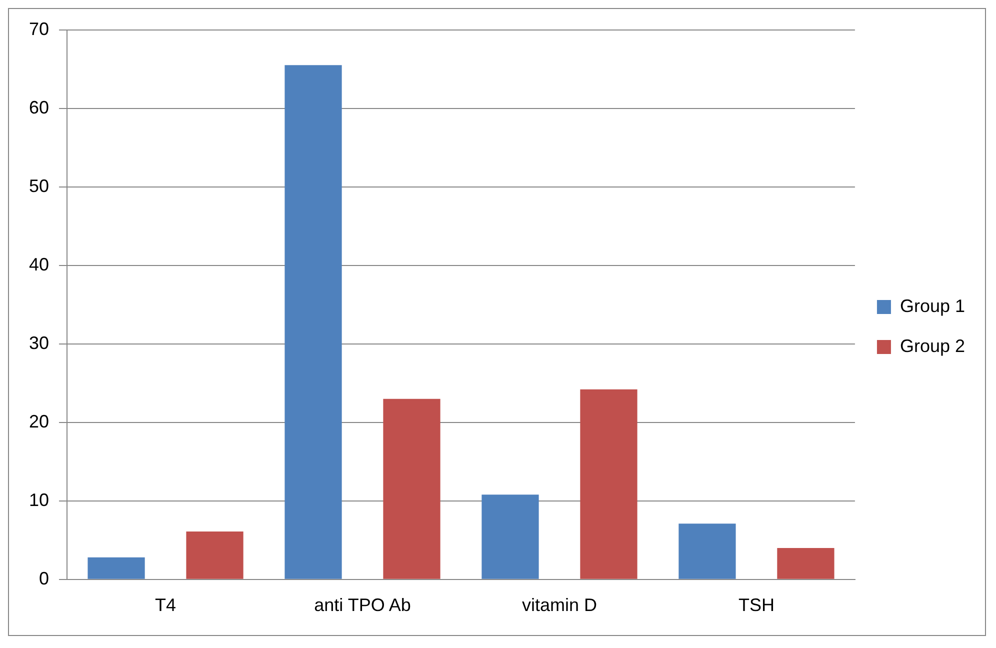 This screenshot has width=996, height=648. Describe the element at coordinates (39, 342) in the screenshot. I see `y-tick-label: 30` at that location.